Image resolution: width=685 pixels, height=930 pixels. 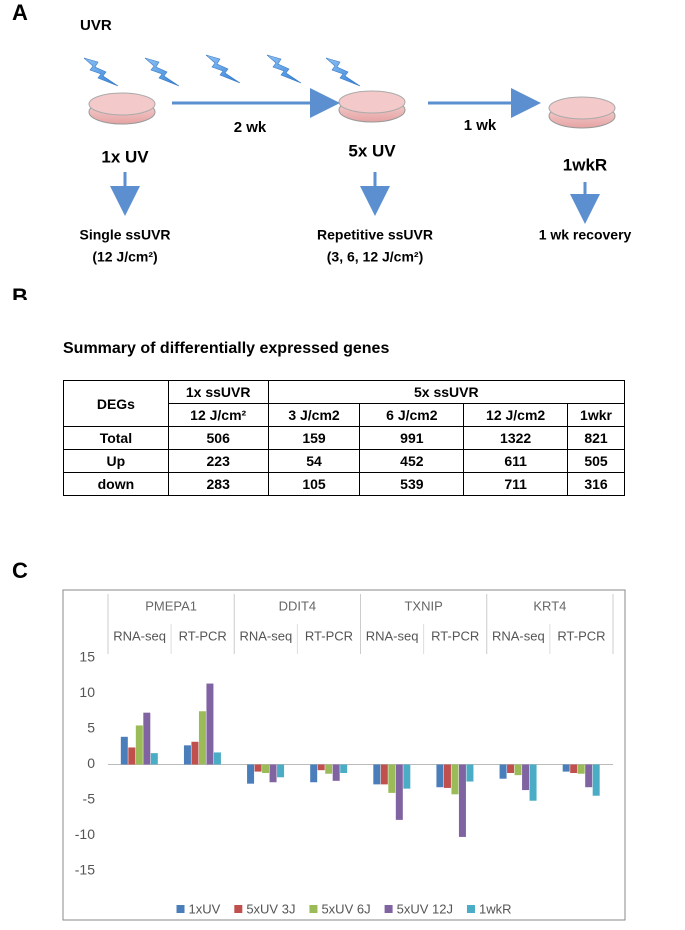 I want to click on stage-name: 5x UV, so click(x=372, y=150).